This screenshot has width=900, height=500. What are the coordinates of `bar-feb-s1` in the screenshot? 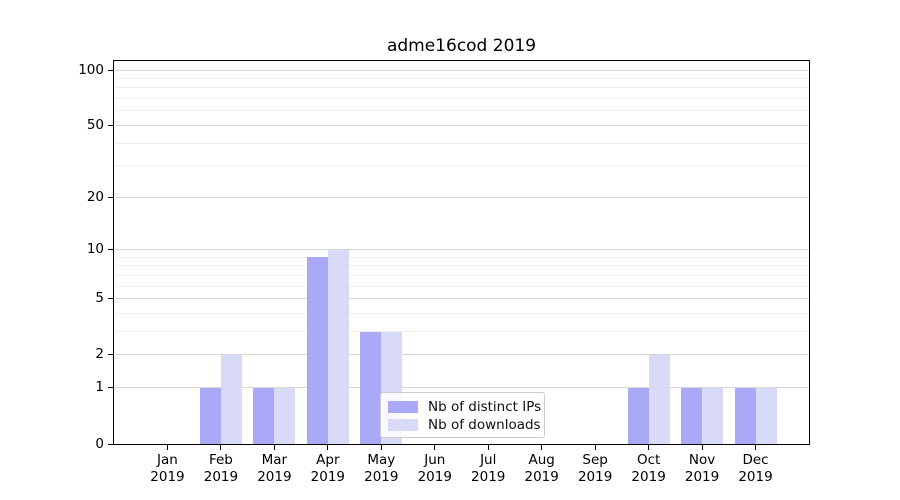 It's located at (231, 399).